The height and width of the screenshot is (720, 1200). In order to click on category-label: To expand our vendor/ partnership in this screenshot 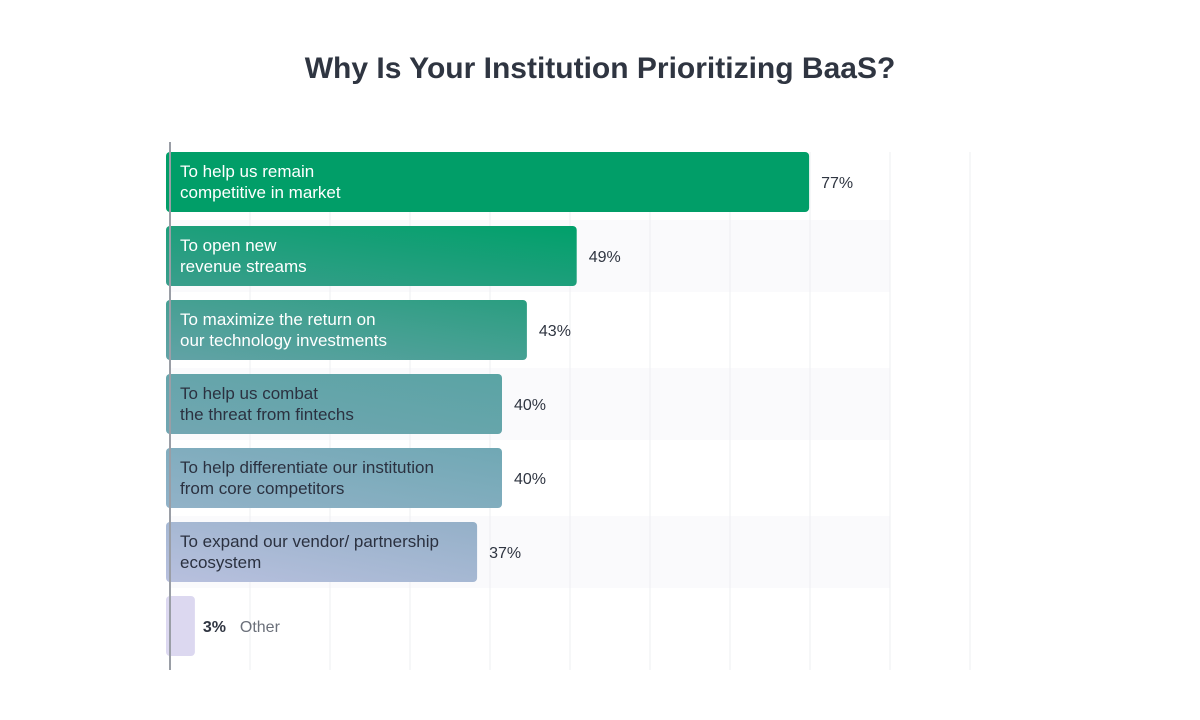, I will do `click(309, 541)`.